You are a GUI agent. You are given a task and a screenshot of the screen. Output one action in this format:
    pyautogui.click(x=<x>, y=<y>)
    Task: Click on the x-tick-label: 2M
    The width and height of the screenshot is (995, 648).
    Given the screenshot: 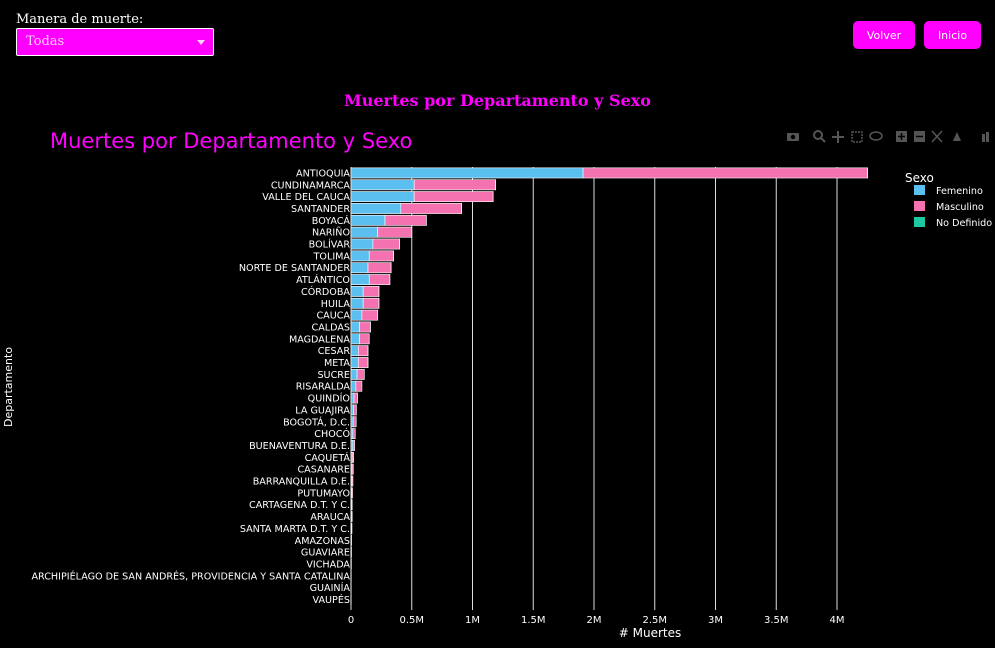 What is the action you would take?
    pyautogui.click(x=594, y=620)
    